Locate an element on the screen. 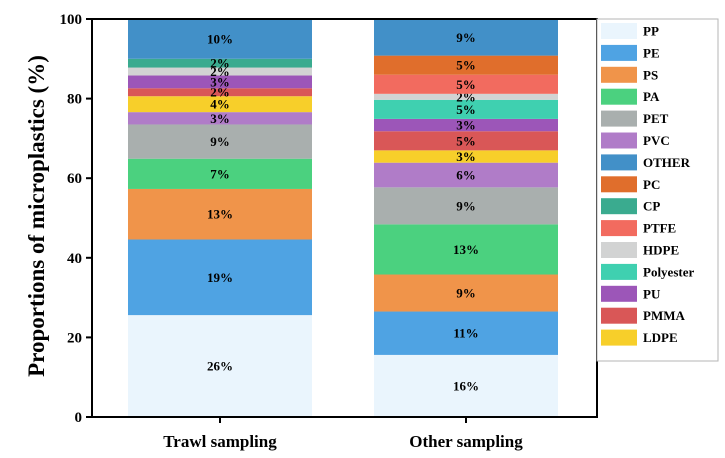 The width and height of the screenshot is (725, 458). data-label-trawl-pe: 19% is located at coordinates (220, 277).